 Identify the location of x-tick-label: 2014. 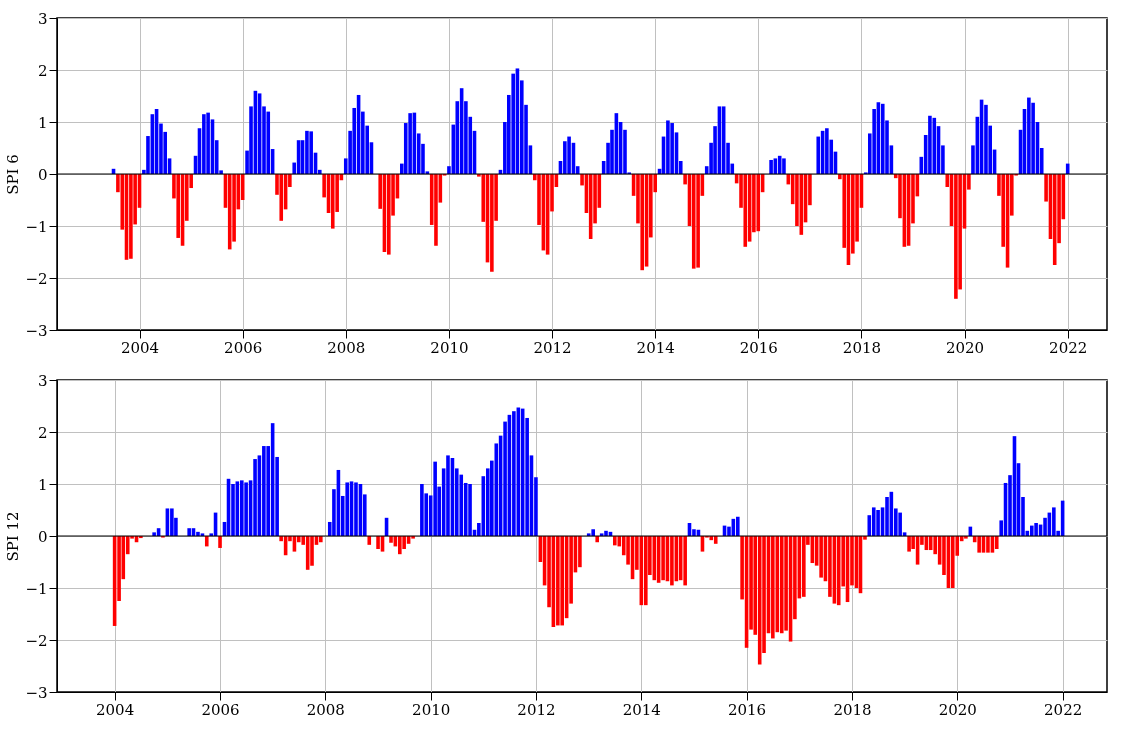
(641, 709).